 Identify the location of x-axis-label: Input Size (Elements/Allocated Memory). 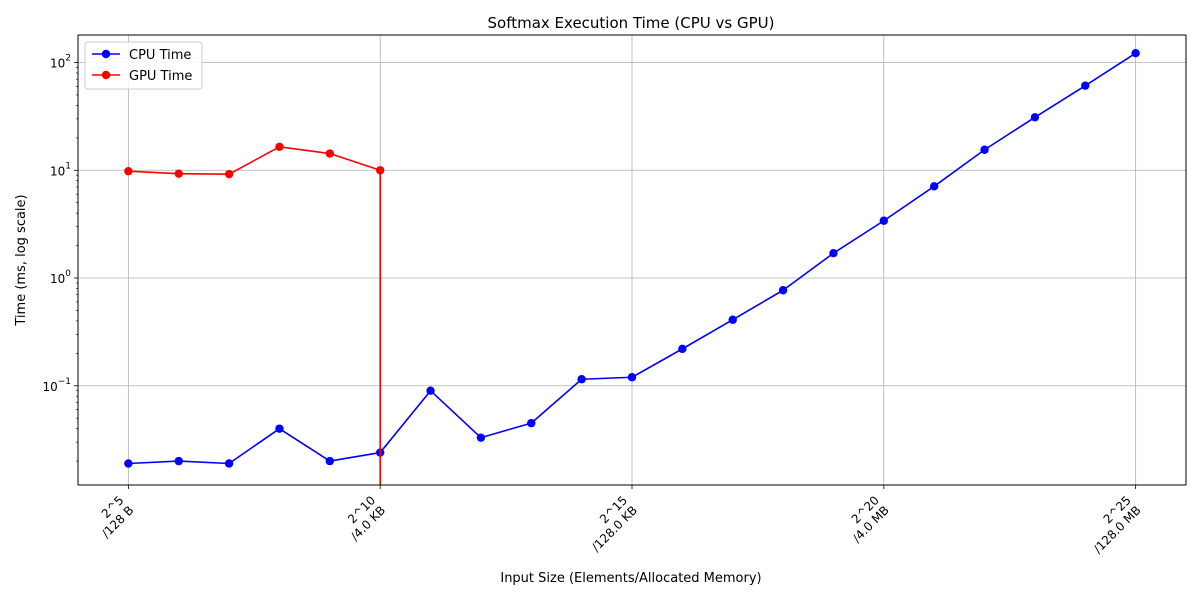
(630, 578).